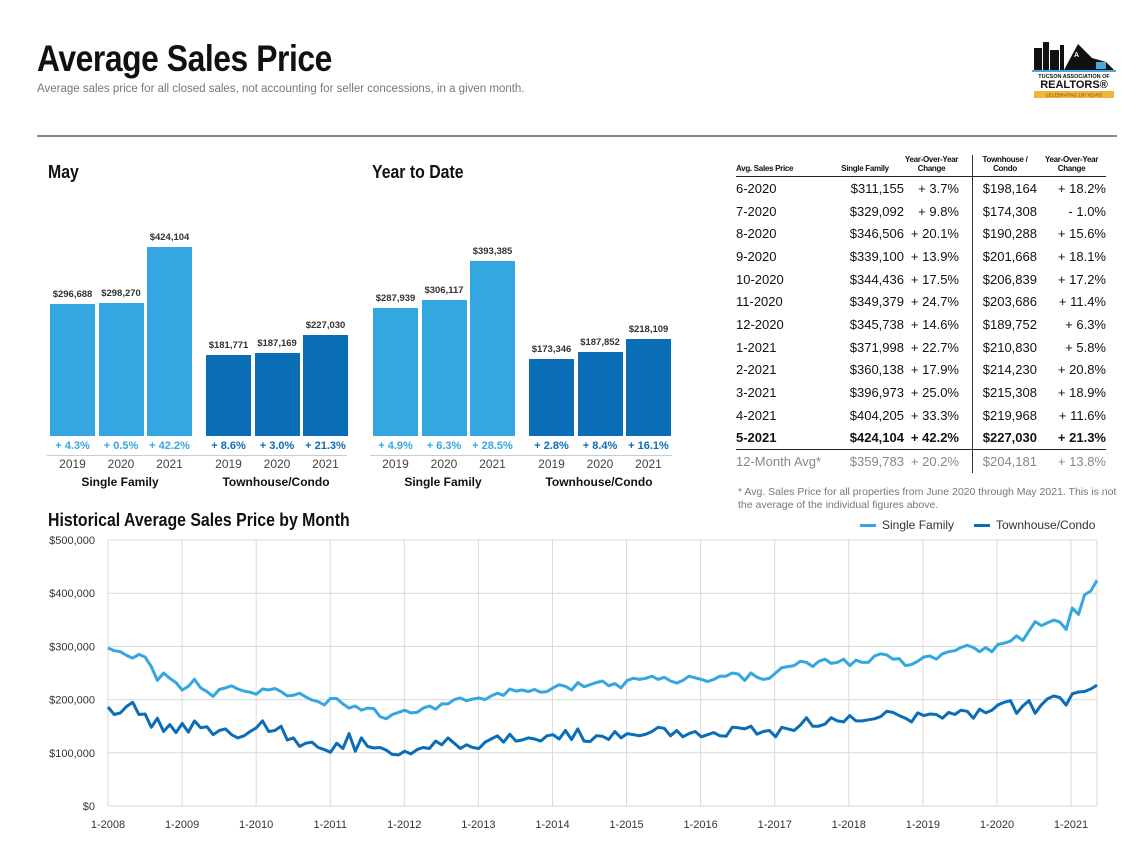 This screenshot has height=859, width=1143. Describe the element at coordinates (72, 701) in the screenshot. I see `y-tick-label: $200,000` at that location.